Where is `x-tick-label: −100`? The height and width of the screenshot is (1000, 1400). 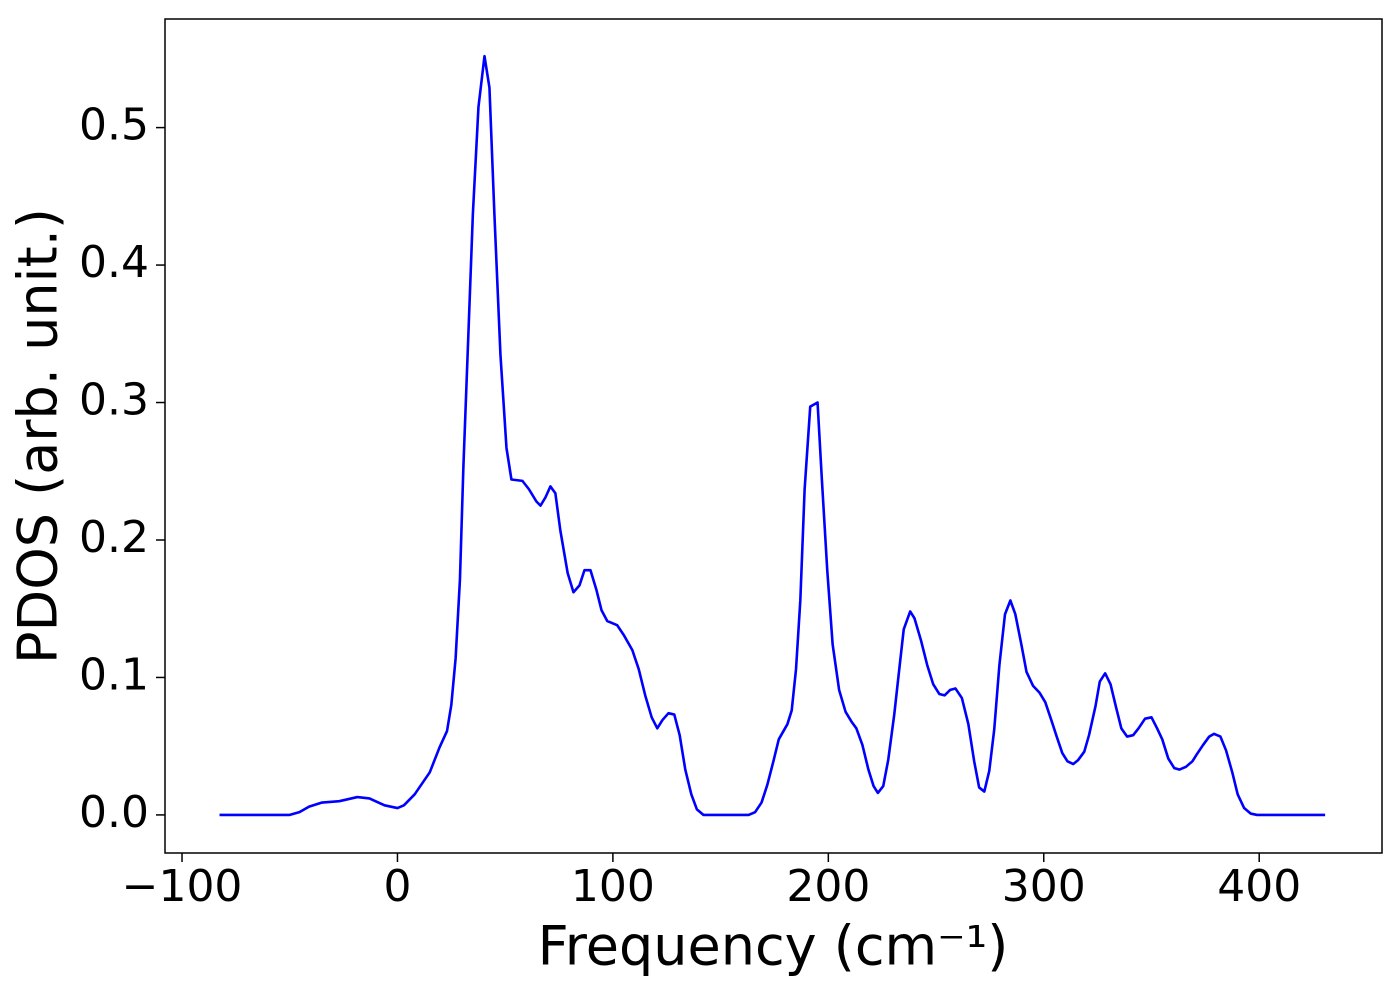 x-tick-label: −100 is located at coordinates (182, 886).